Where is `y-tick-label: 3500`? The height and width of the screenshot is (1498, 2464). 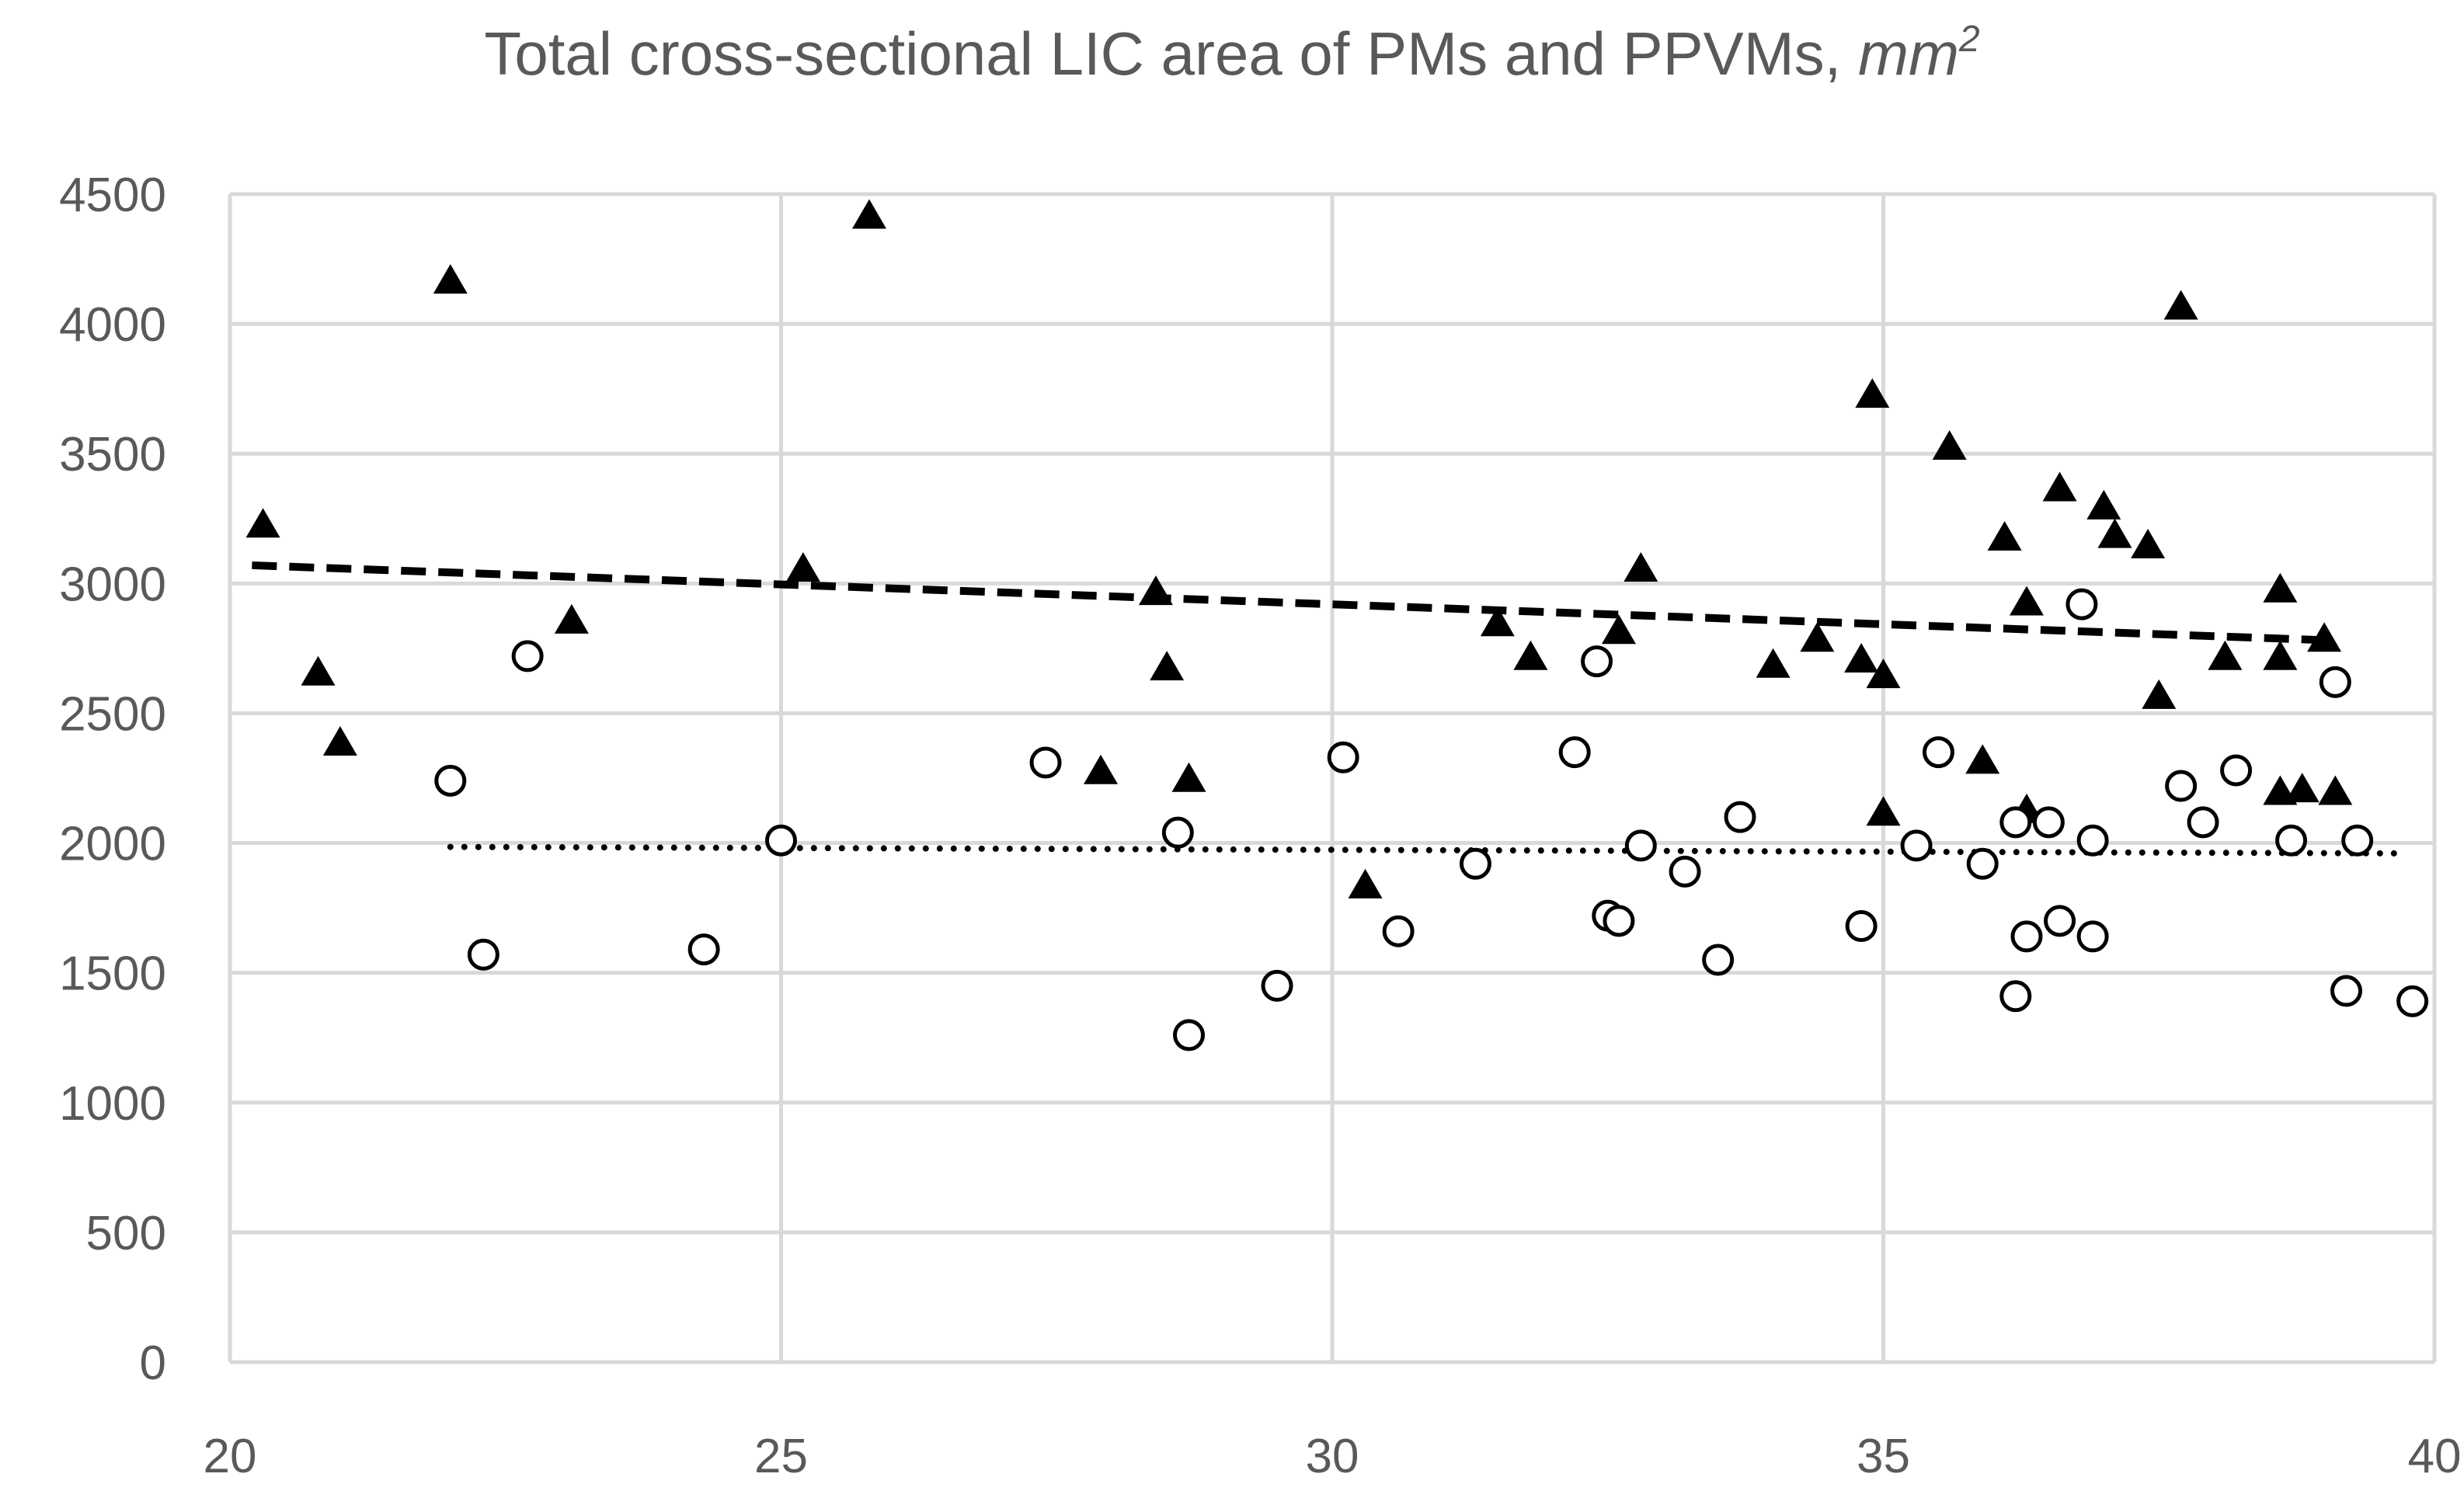
y-tick-label: 3500 is located at coordinates (113, 454).